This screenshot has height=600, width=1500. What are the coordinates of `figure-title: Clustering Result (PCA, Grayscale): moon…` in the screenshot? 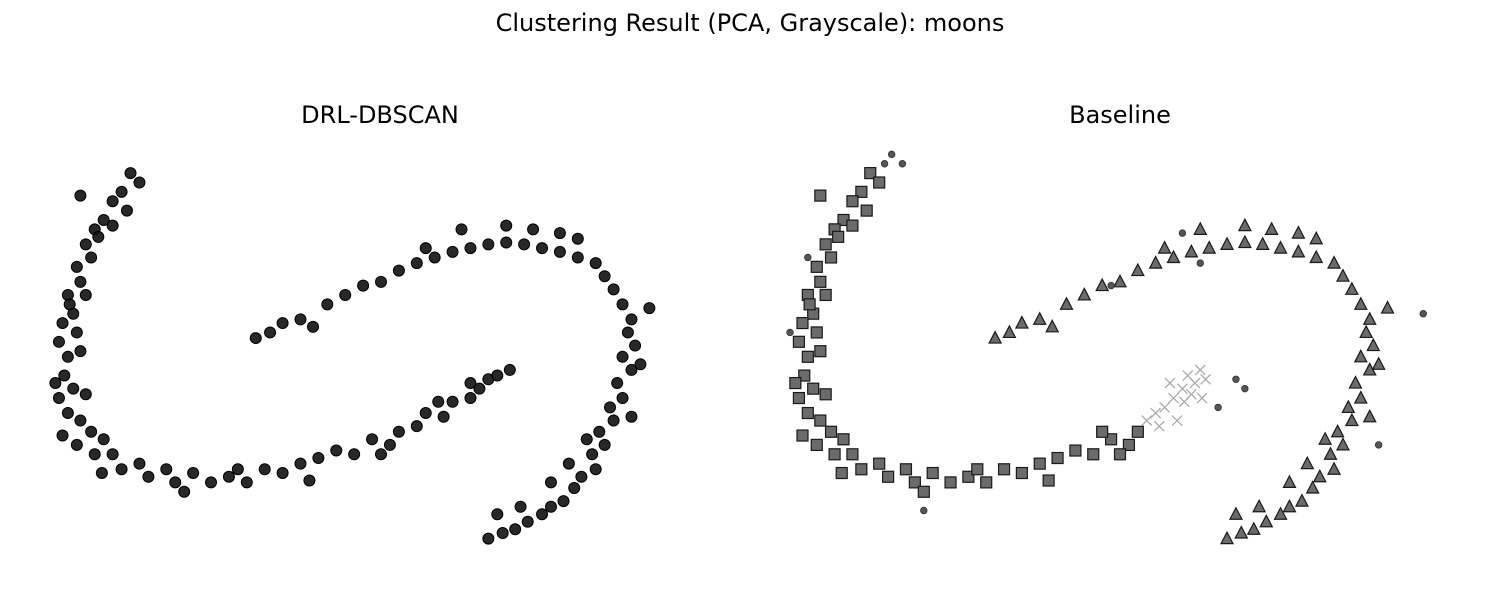 It's located at (750, 23).